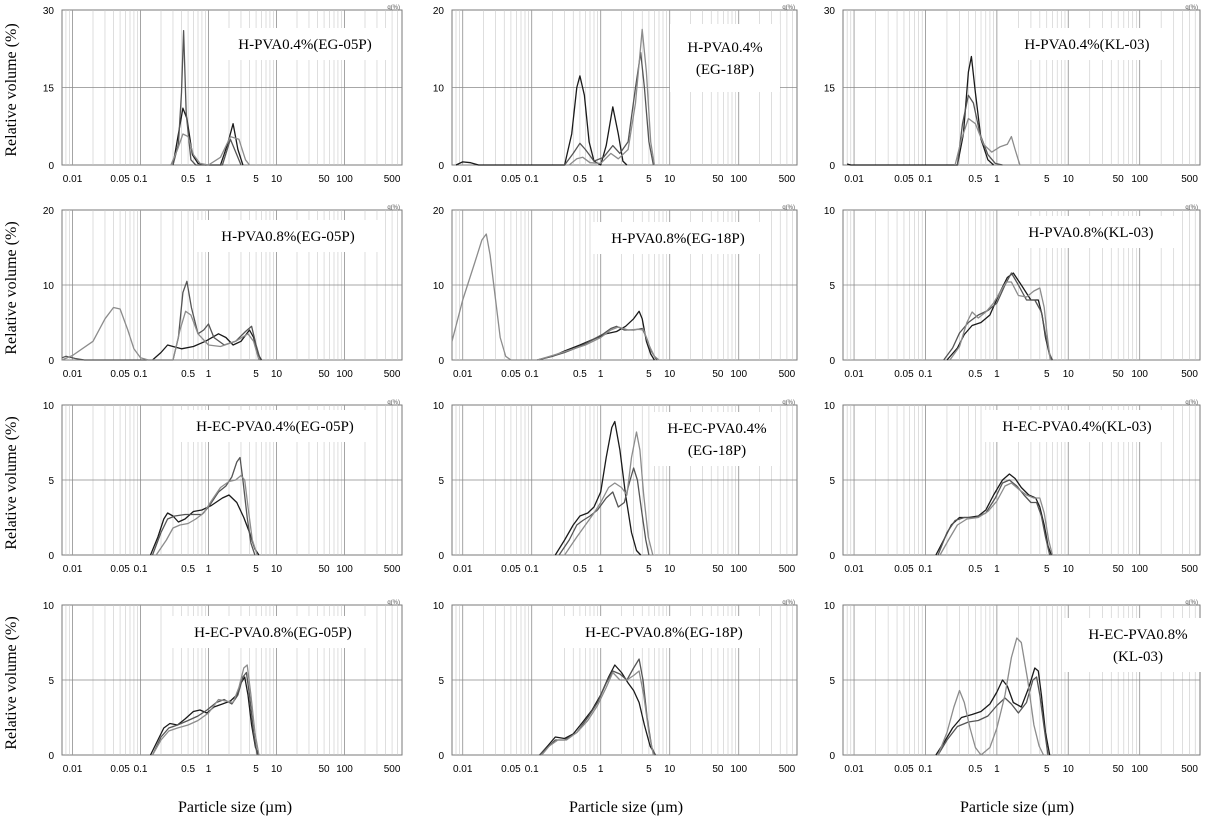  What do you see at coordinates (49, 11) in the screenshot?
I see `y-tick-label: 30` at bounding box center [49, 11].